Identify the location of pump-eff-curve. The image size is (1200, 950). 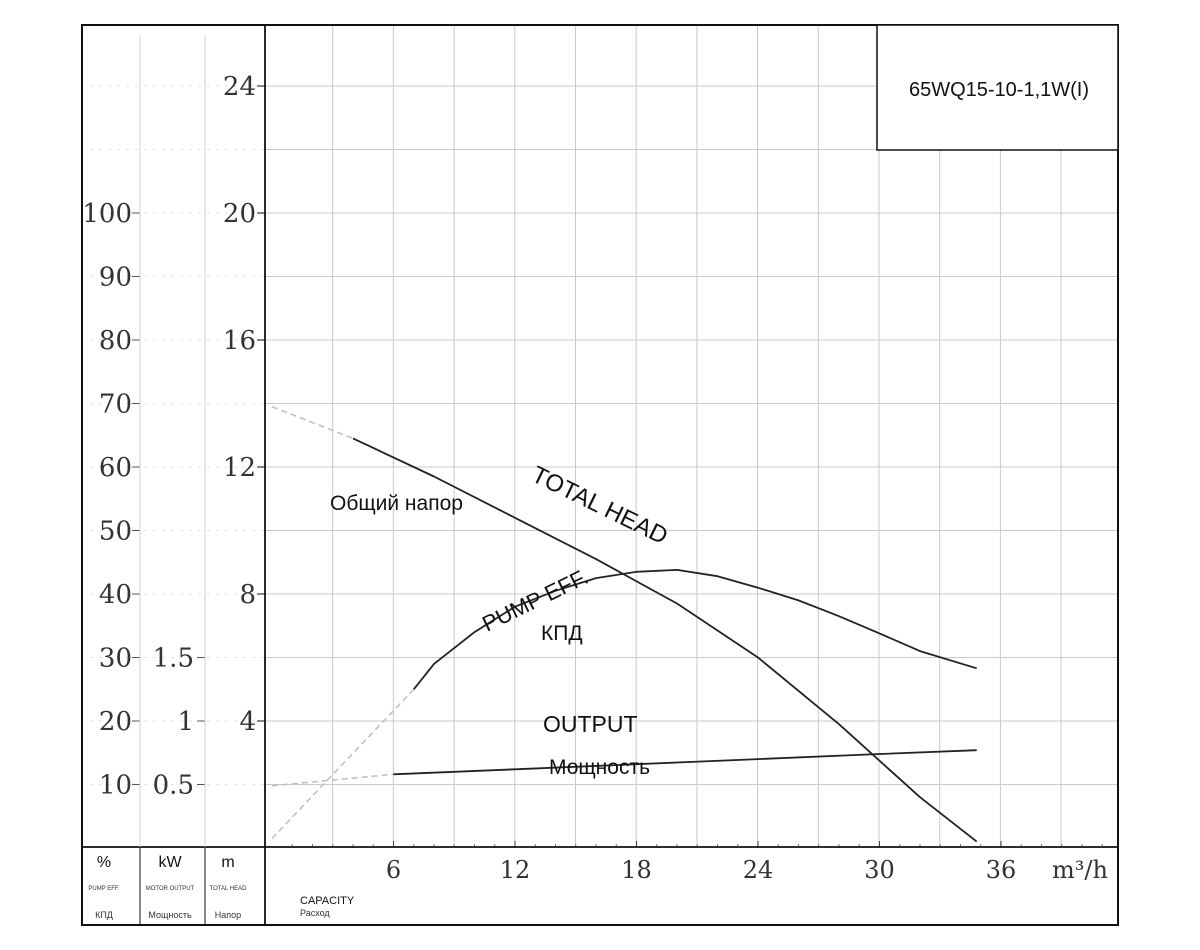
(695, 629).